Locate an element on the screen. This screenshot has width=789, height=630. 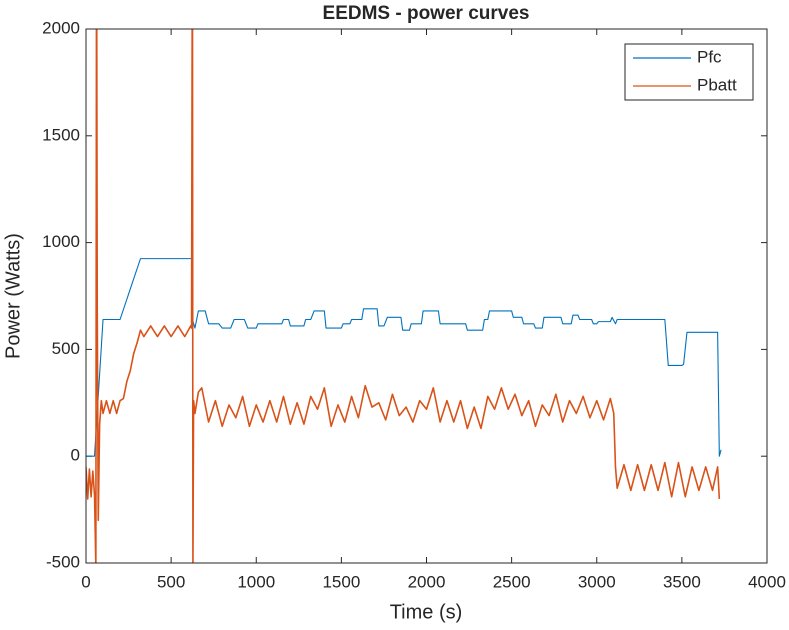
x-tick-label: 4000 is located at coordinates (767, 581).